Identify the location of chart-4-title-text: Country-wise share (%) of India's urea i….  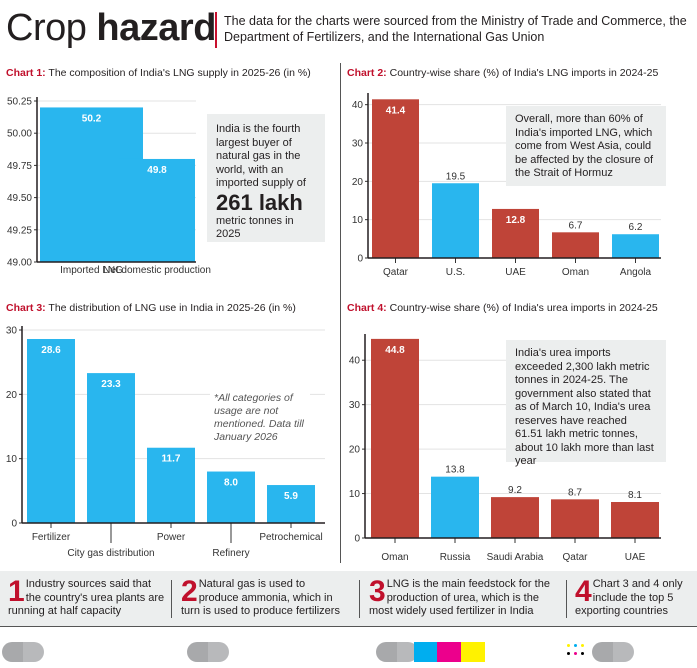
(523, 308).